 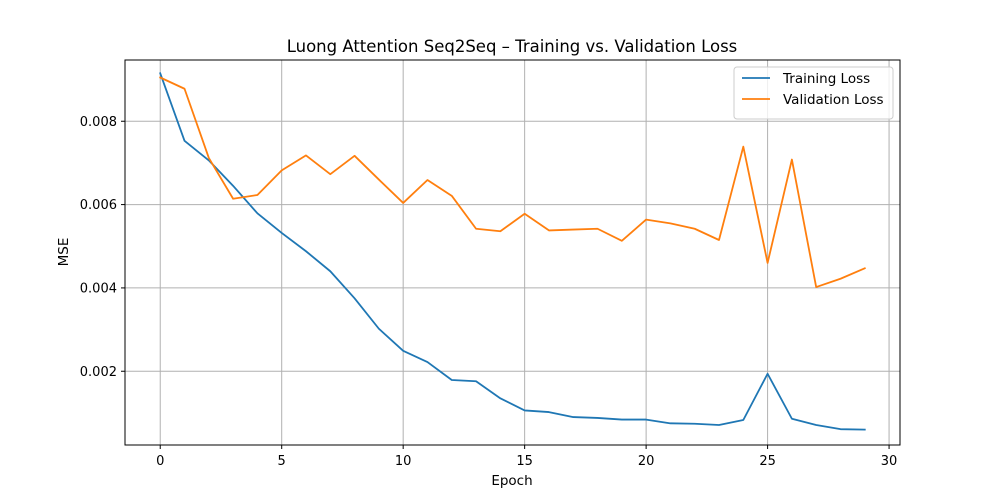 What do you see at coordinates (160, 461) in the screenshot?
I see `x-tick-label: 0` at bounding box center [160, 461].